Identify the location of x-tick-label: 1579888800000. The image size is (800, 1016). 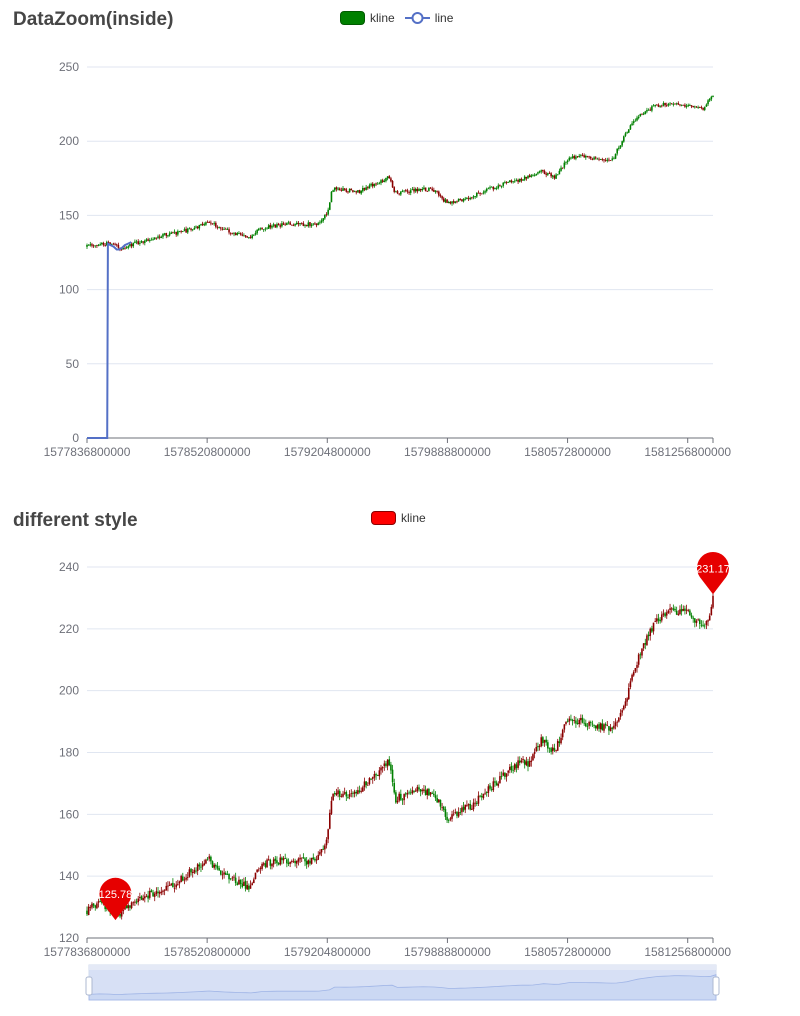
(447, 452).